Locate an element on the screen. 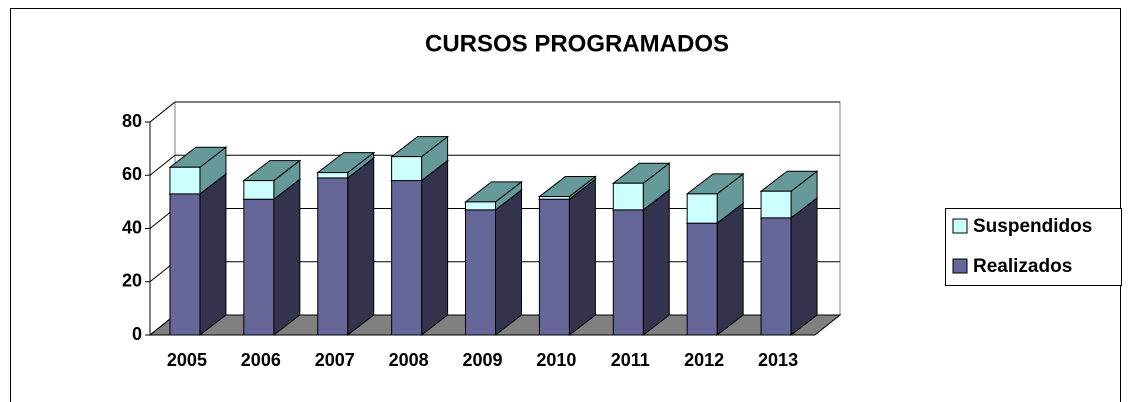  legend is located at coordinates (1033, 247).